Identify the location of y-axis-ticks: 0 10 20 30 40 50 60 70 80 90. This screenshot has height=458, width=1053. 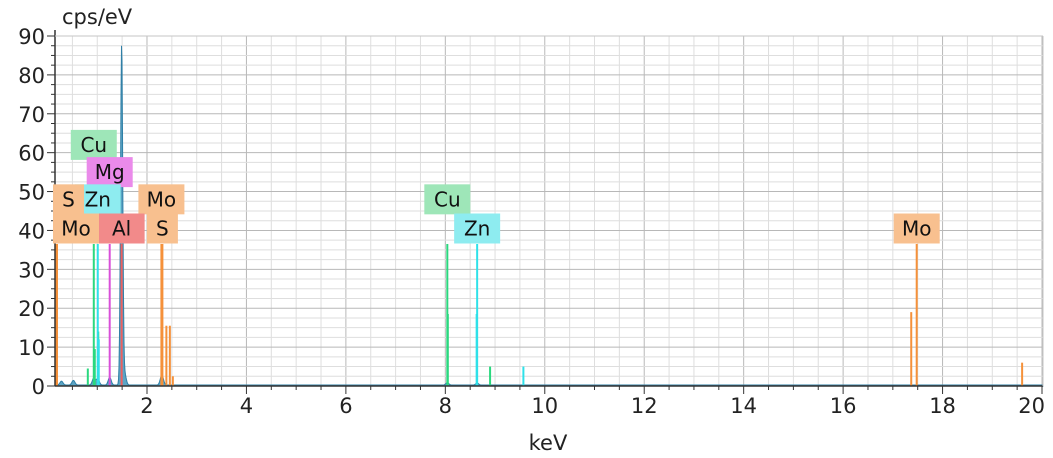
(36, 212).